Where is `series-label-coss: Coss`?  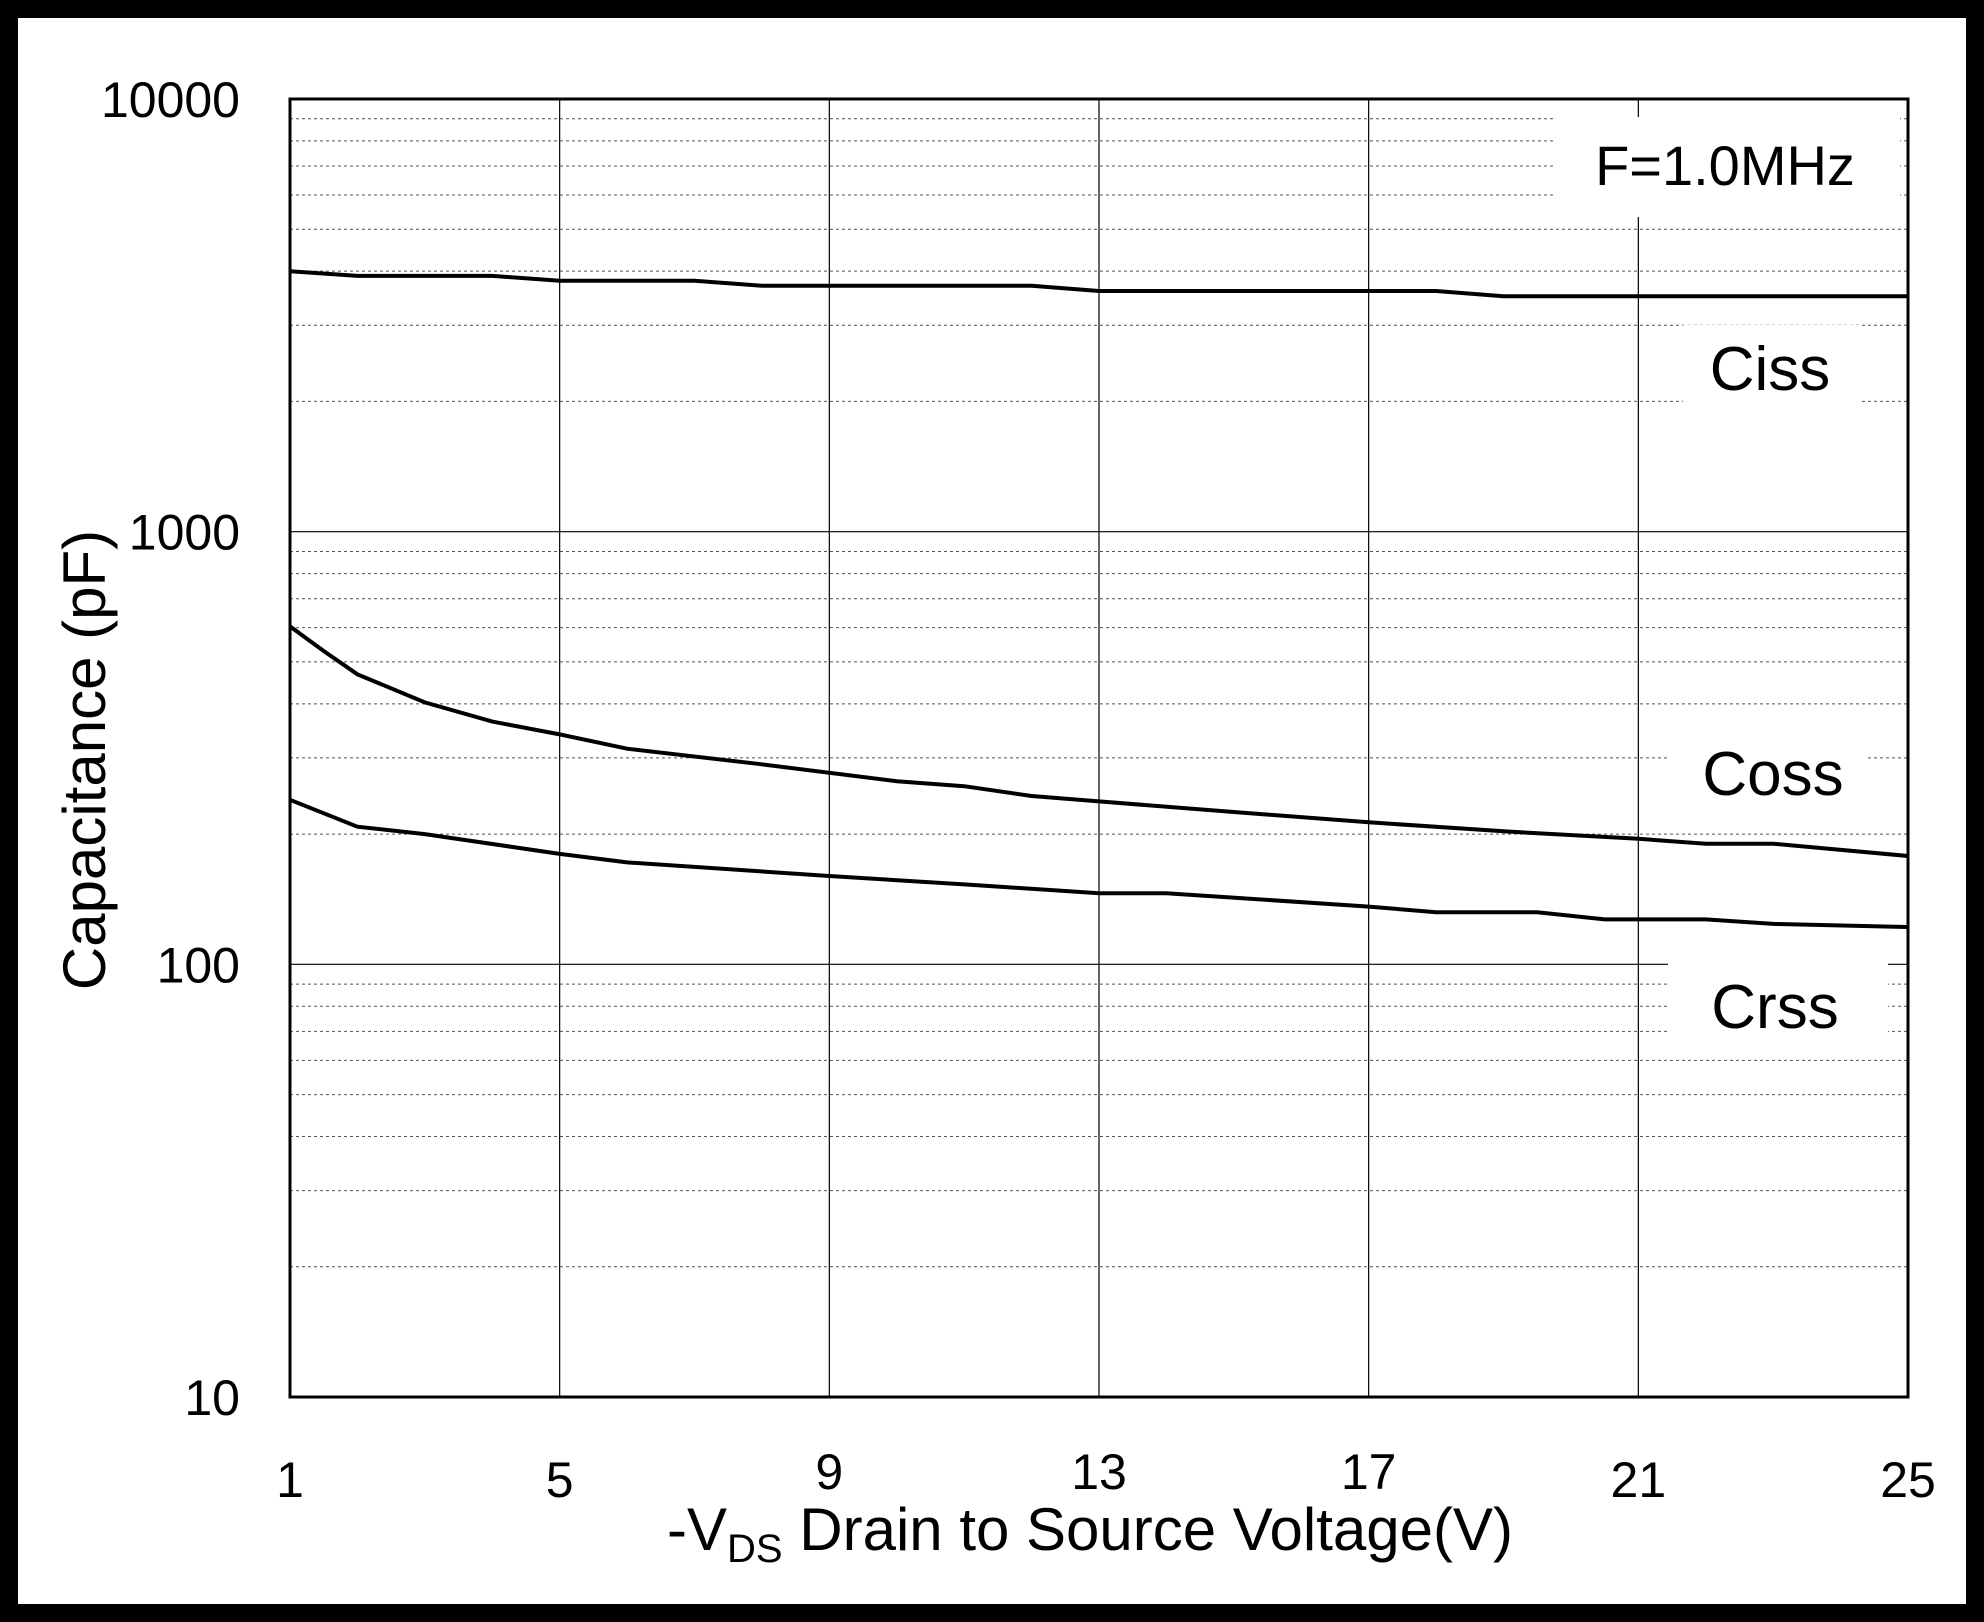 series-label-coss: Coss is located at coordinates (1772, 774).